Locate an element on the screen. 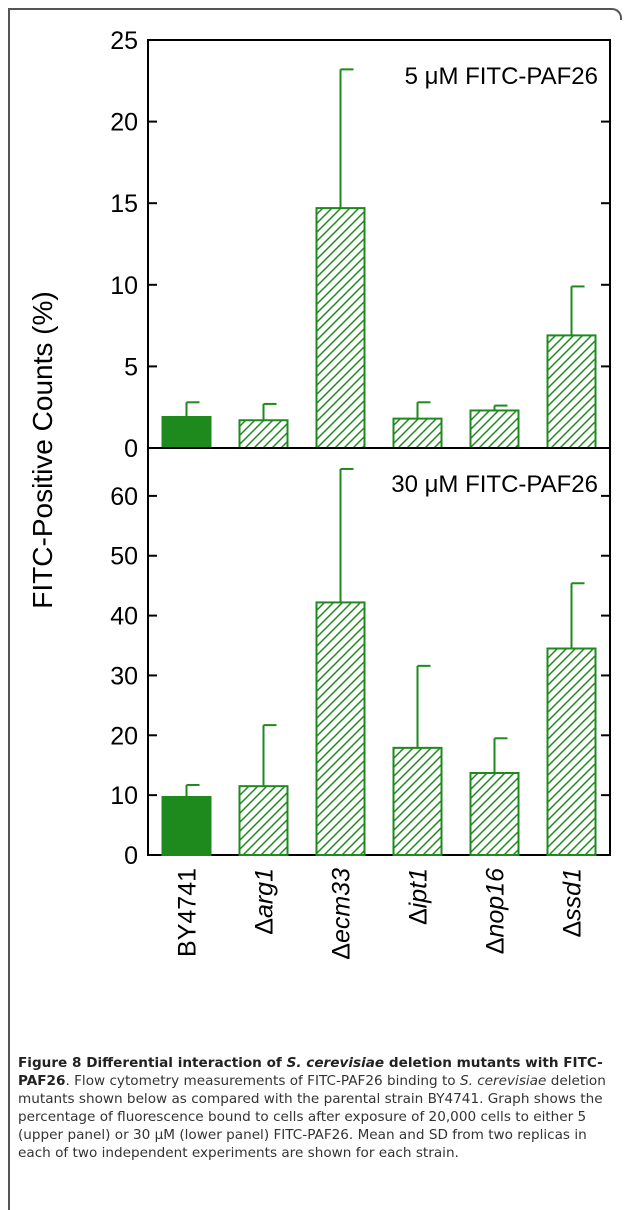 The height and width of the screenshot is (1210, 627). x-axis-labels: BY4741 Δarg1 Δecm33 Δipt1 Δnop16 Δssd1 is located at coordinates (380, 914).